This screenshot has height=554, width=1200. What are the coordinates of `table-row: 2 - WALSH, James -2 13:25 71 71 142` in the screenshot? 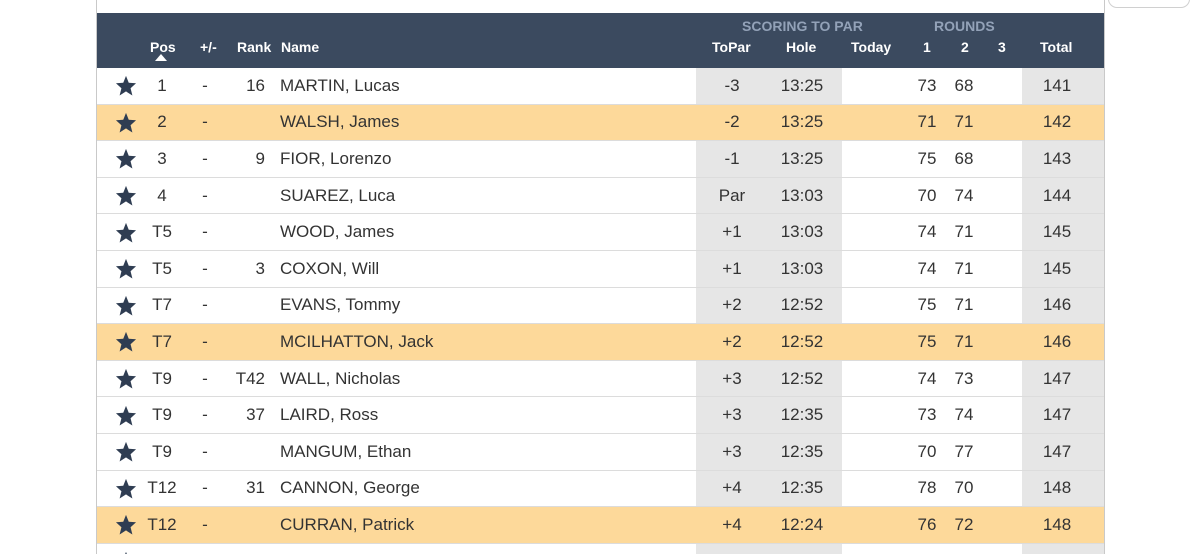 It's located at (600, 123).